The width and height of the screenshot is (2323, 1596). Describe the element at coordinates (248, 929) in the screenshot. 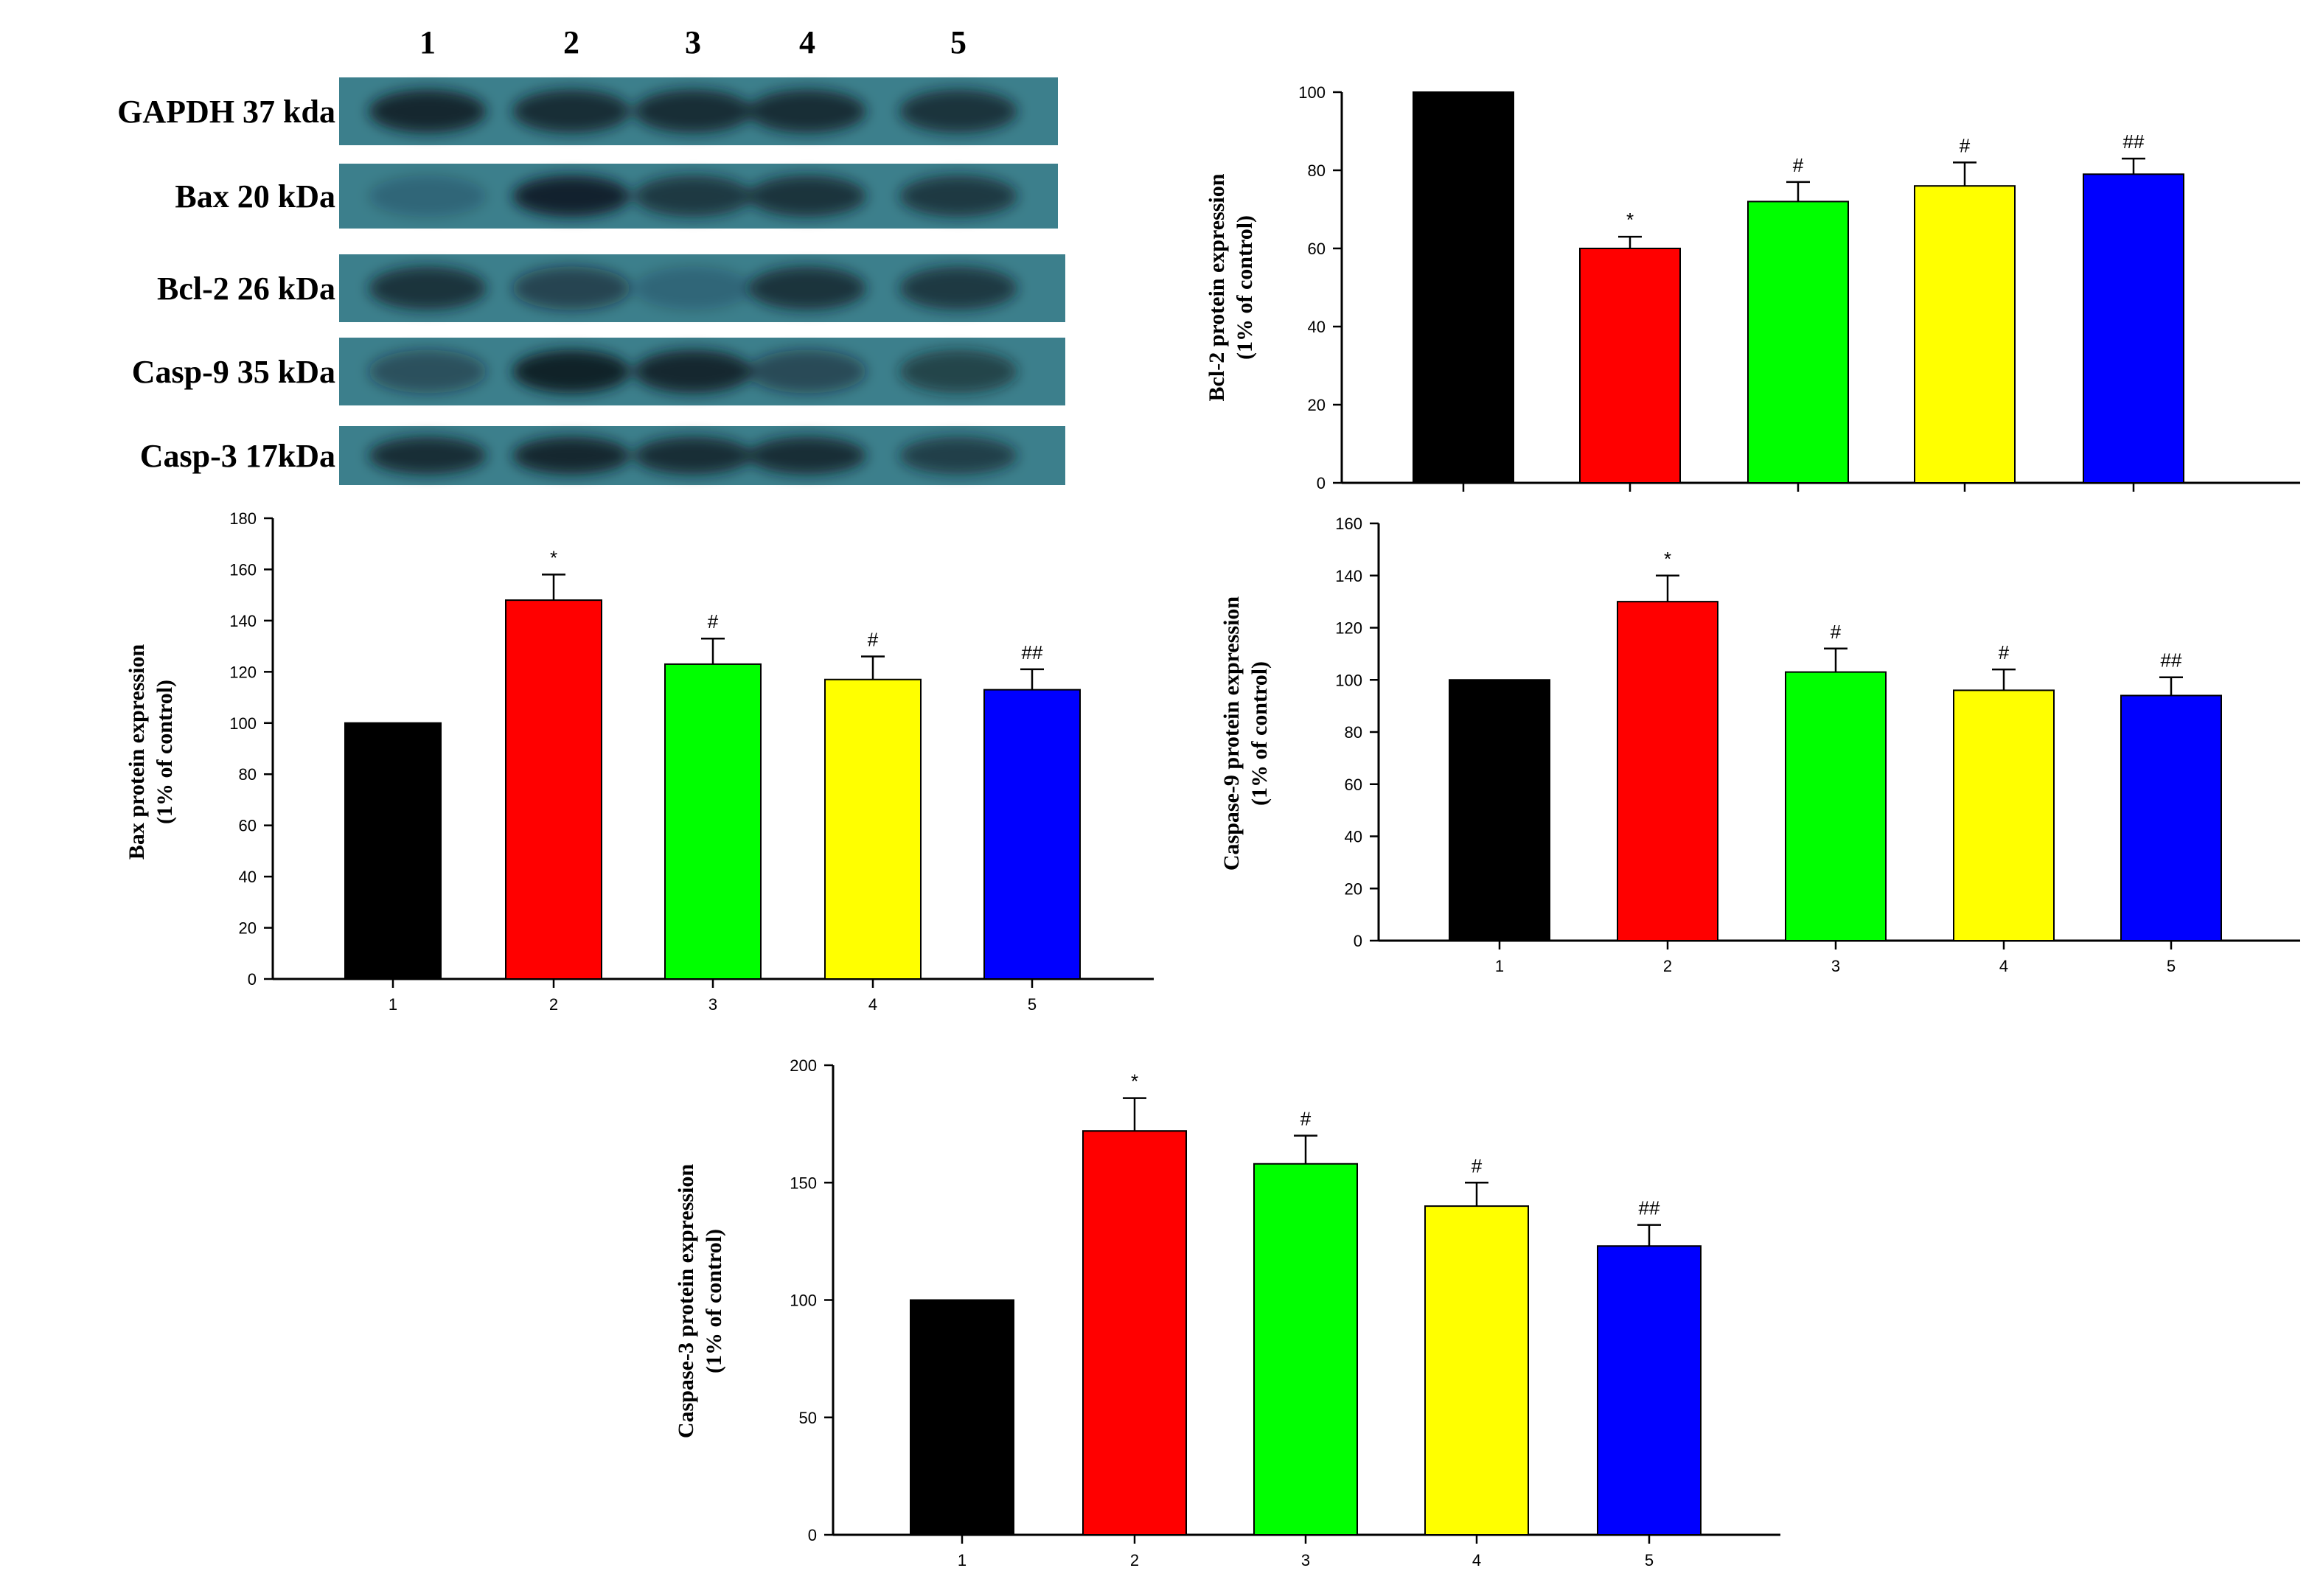

I see `y-tick-label: 20` at that location.